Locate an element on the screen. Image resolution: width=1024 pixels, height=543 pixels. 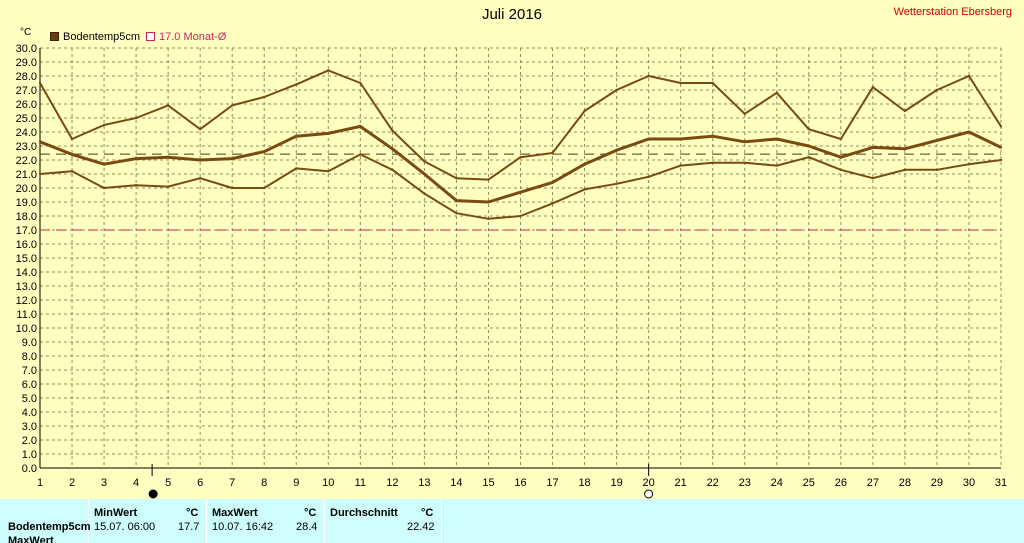
chart-title: Juli 2016 is located at coordinates (512, 14).